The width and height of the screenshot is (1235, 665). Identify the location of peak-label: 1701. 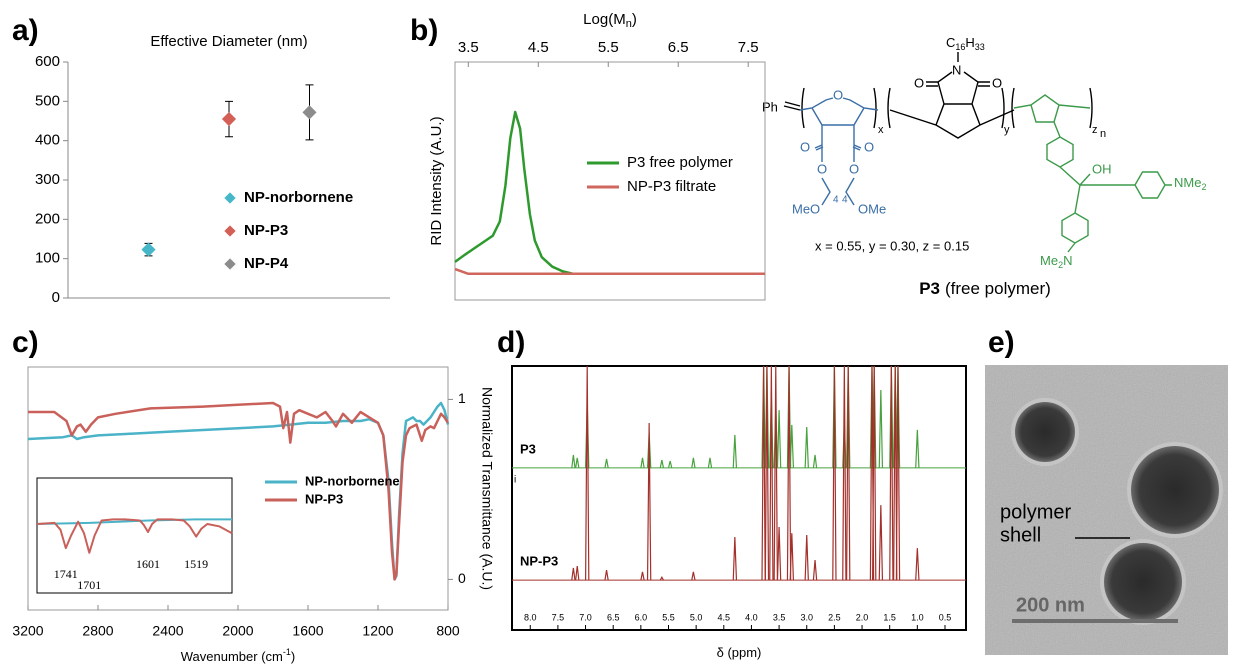
(89, 585).